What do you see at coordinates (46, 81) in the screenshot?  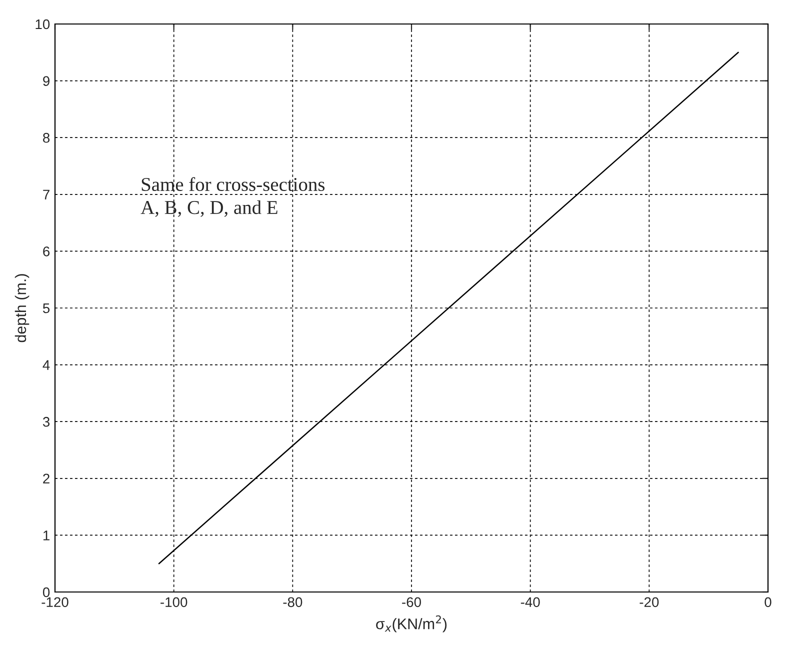 I see `y-tick-label: 9` at bounding box center [46, 81].